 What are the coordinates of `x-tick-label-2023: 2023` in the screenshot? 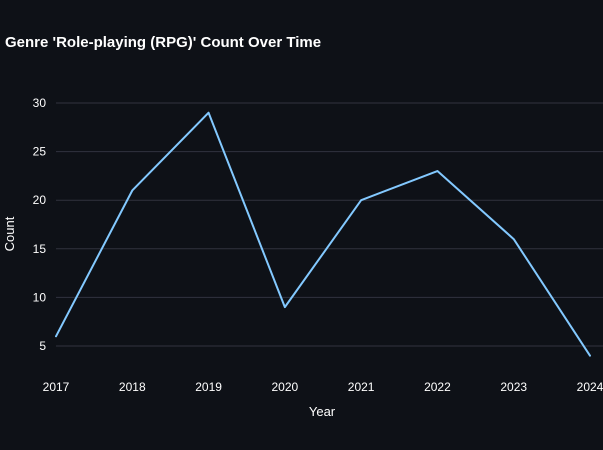 It's located at (513, 387).